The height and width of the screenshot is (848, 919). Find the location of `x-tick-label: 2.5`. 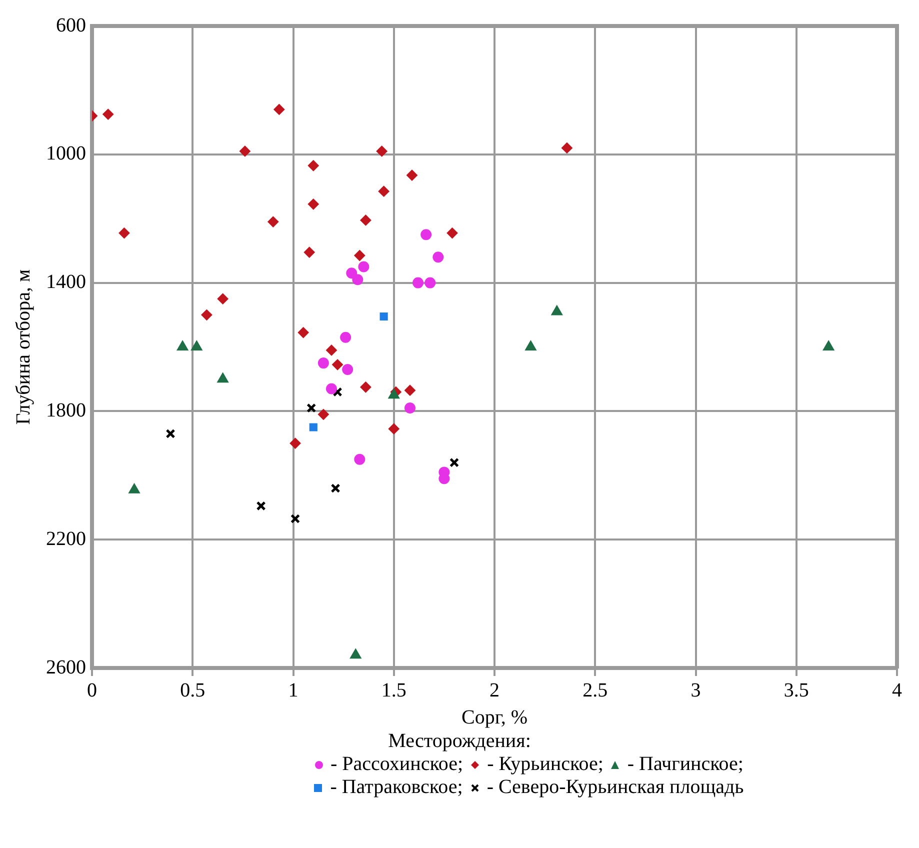

x-tick-label: 2.5 is located at coordinates (595, 690).